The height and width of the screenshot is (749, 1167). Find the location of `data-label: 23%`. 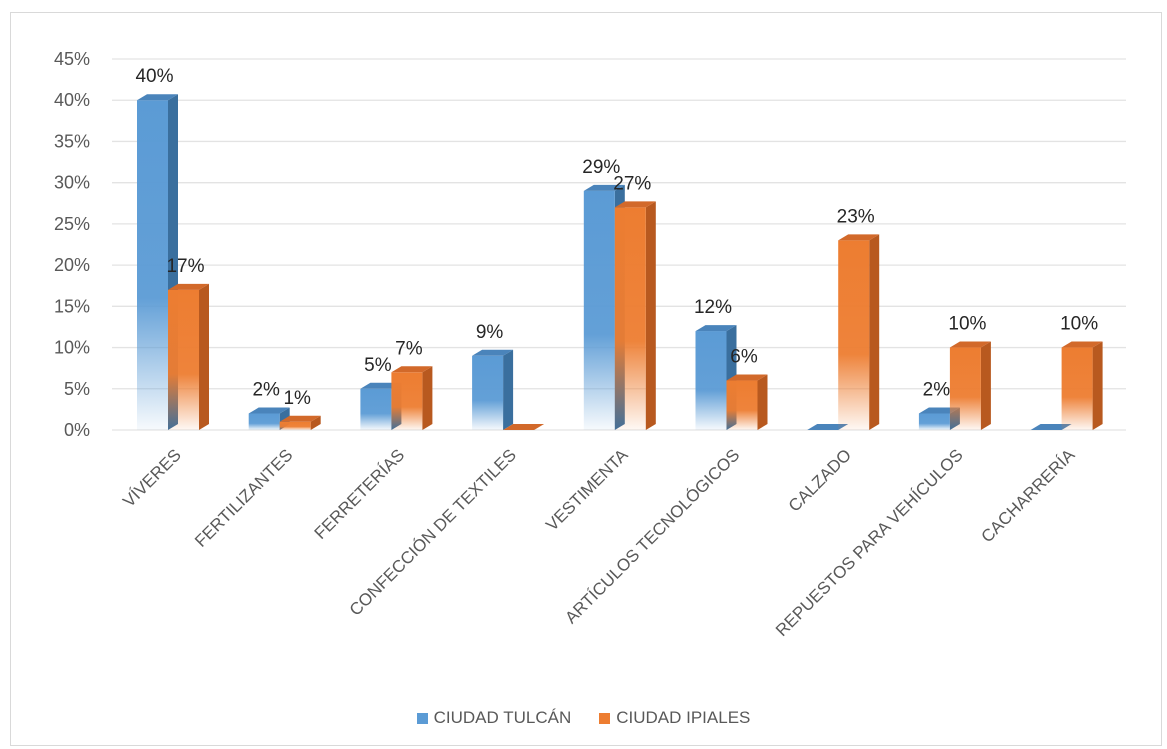

data-label: 23% is located at coordinates (856, 216).